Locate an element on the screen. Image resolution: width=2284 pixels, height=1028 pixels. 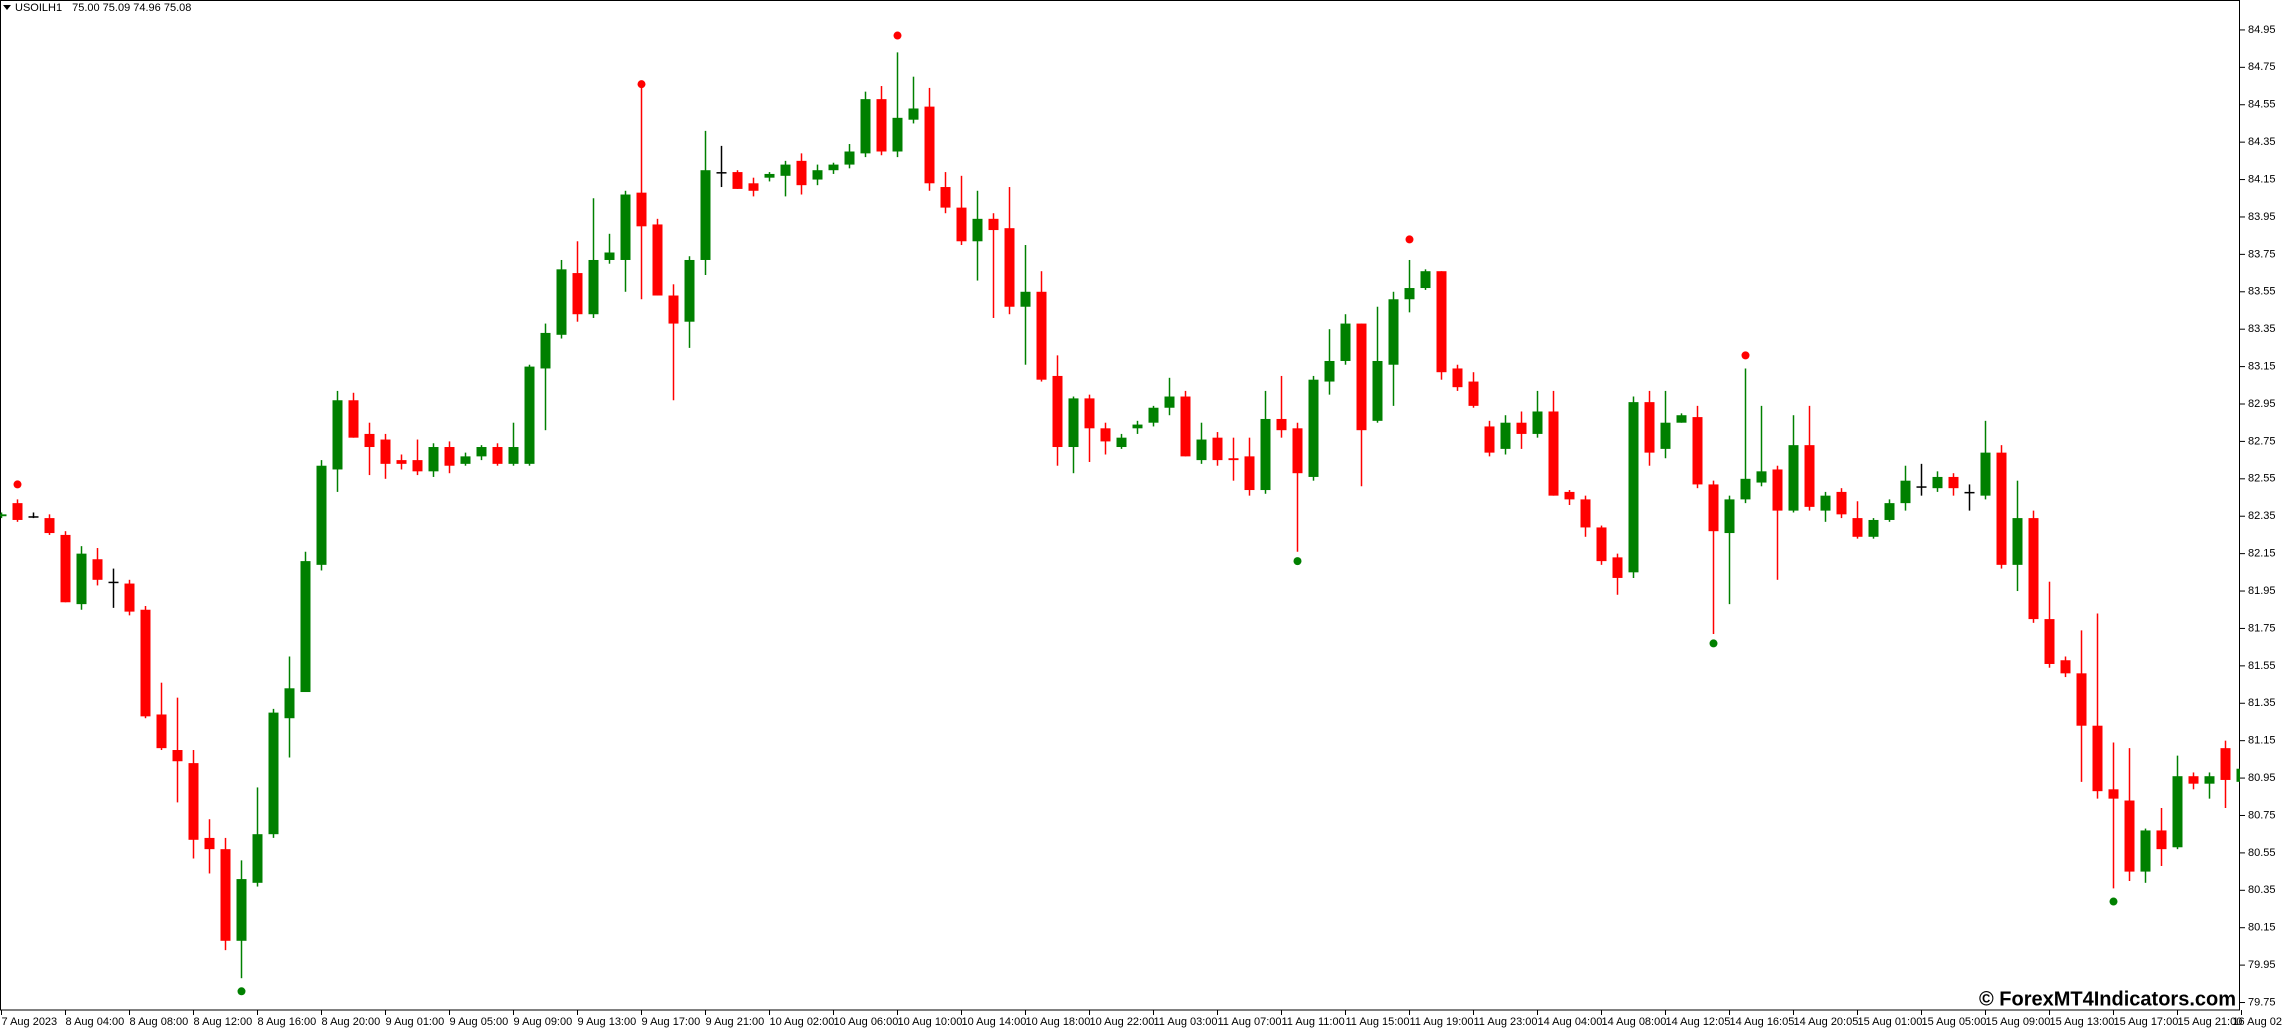
x-tick-label: 15 Aug 13:00 is located at coordinates (2082, 1022).